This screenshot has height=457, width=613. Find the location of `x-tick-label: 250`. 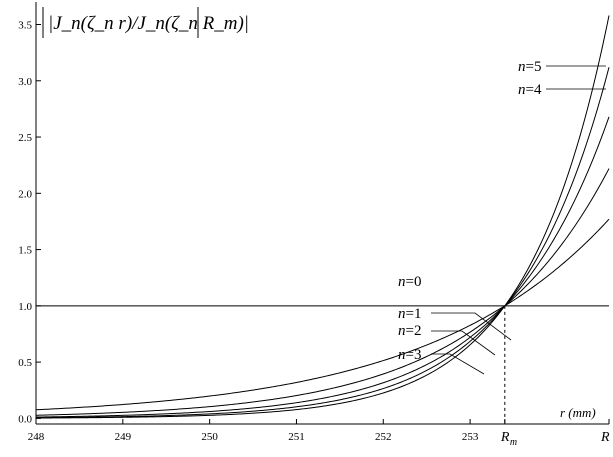

x-tick-label: 250 is located at coordinates (209, 437).